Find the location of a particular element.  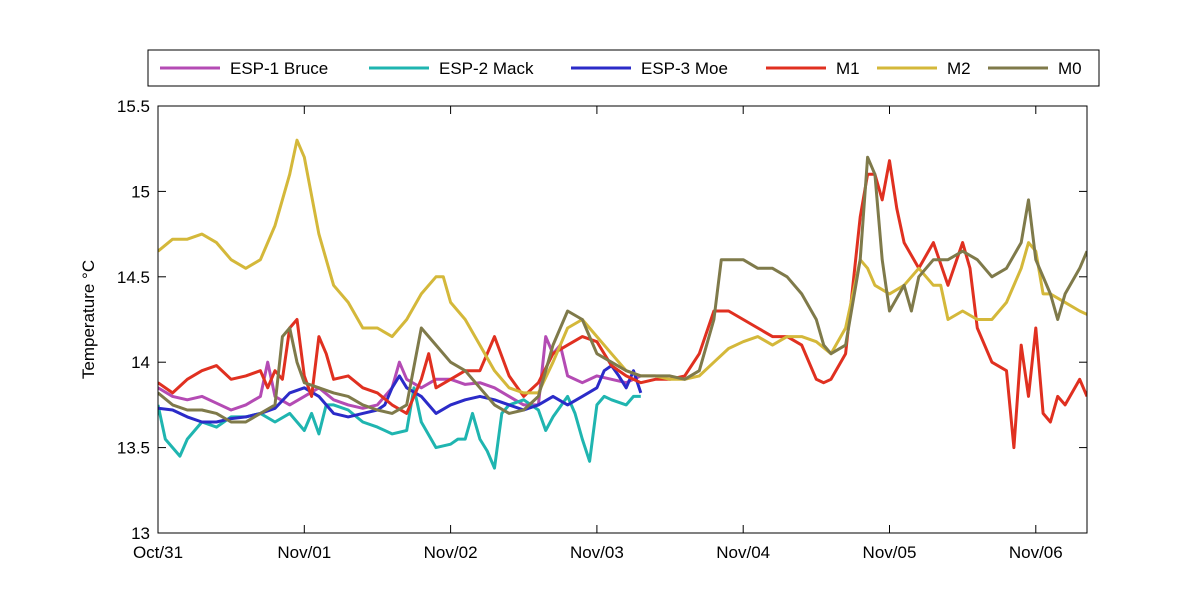

legend-label-m0: M0 is located at coordinates (1070, 68).